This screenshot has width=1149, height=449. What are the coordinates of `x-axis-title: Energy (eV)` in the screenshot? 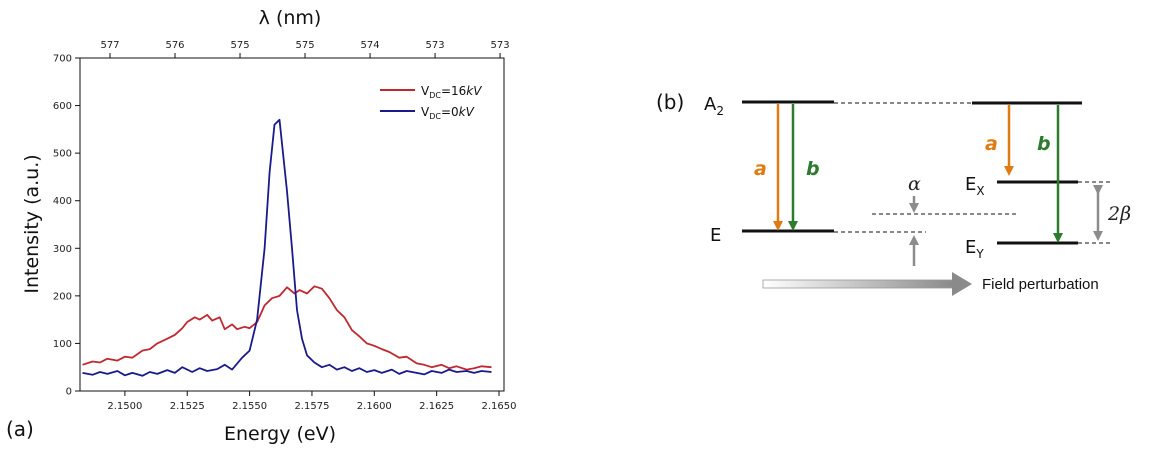 It's located at (280, 434).